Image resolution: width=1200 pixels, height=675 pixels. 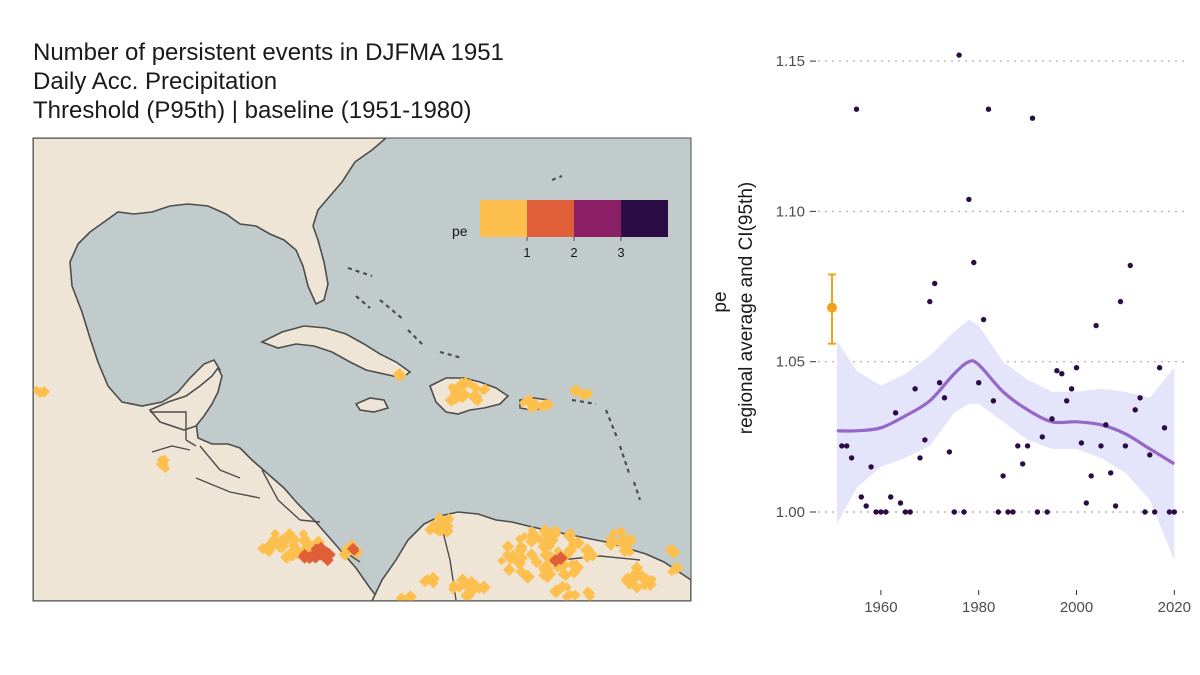 What do you see at coordinates (395, 506) in the screenshot?
I see `country-borders` at bounding box center [395, 506].